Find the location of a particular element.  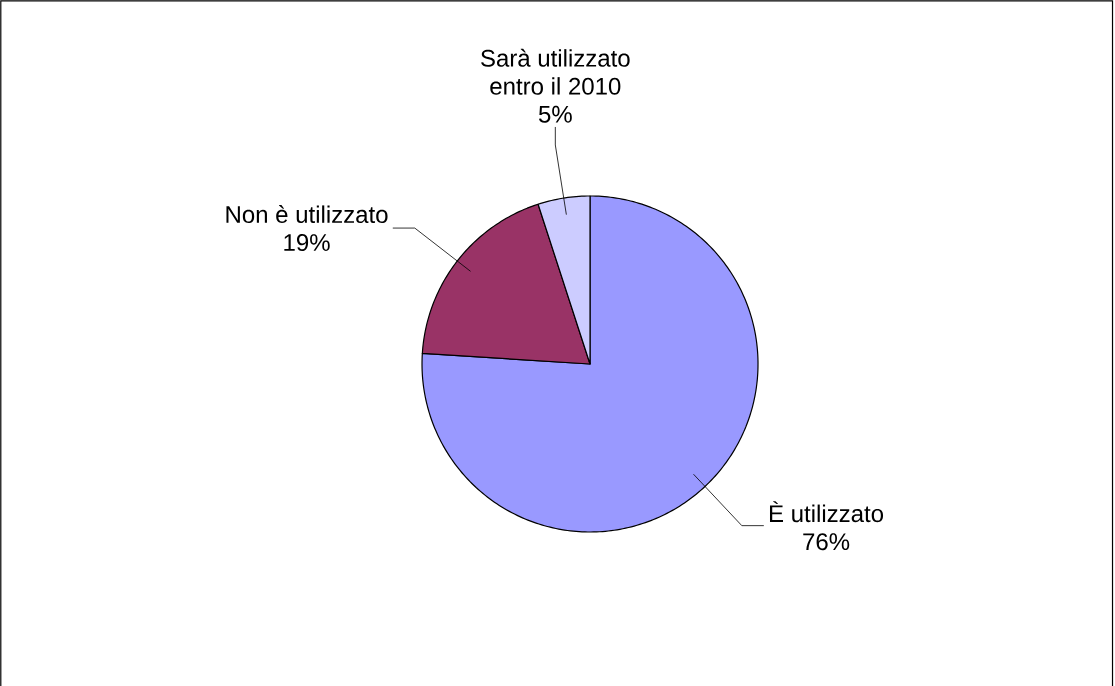

data-label: 5% is located at coordinates (555, 114).